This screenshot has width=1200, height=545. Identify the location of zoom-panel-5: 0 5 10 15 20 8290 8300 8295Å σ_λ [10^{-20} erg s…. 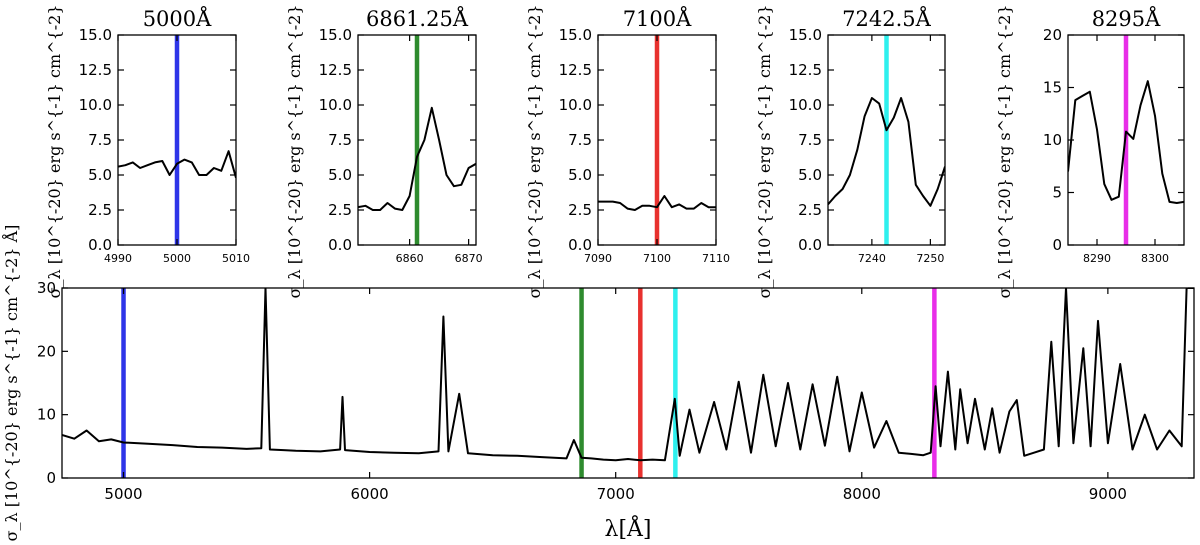
(1089, 149).